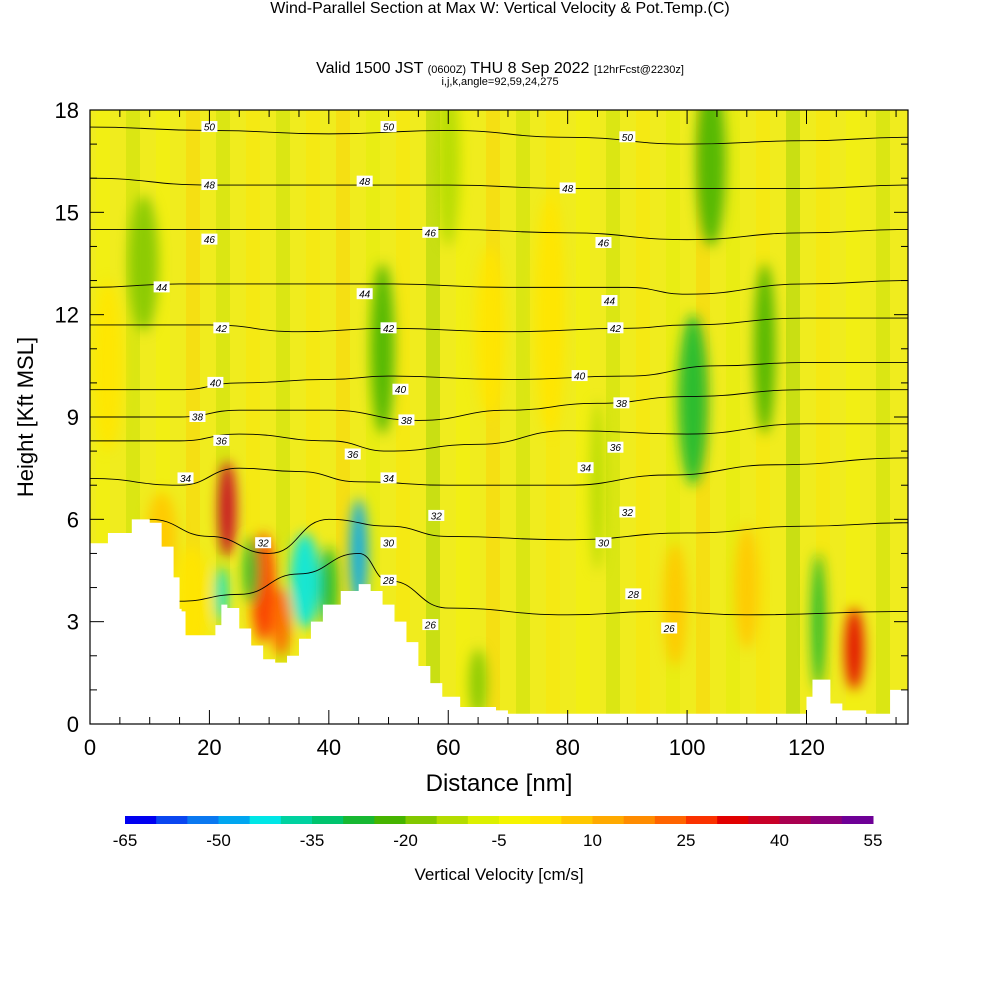 Image resolution: width=1000 pixels, height=1000 pixels. I want to click on colorbar-tick-label: 10, so click(592, 840).